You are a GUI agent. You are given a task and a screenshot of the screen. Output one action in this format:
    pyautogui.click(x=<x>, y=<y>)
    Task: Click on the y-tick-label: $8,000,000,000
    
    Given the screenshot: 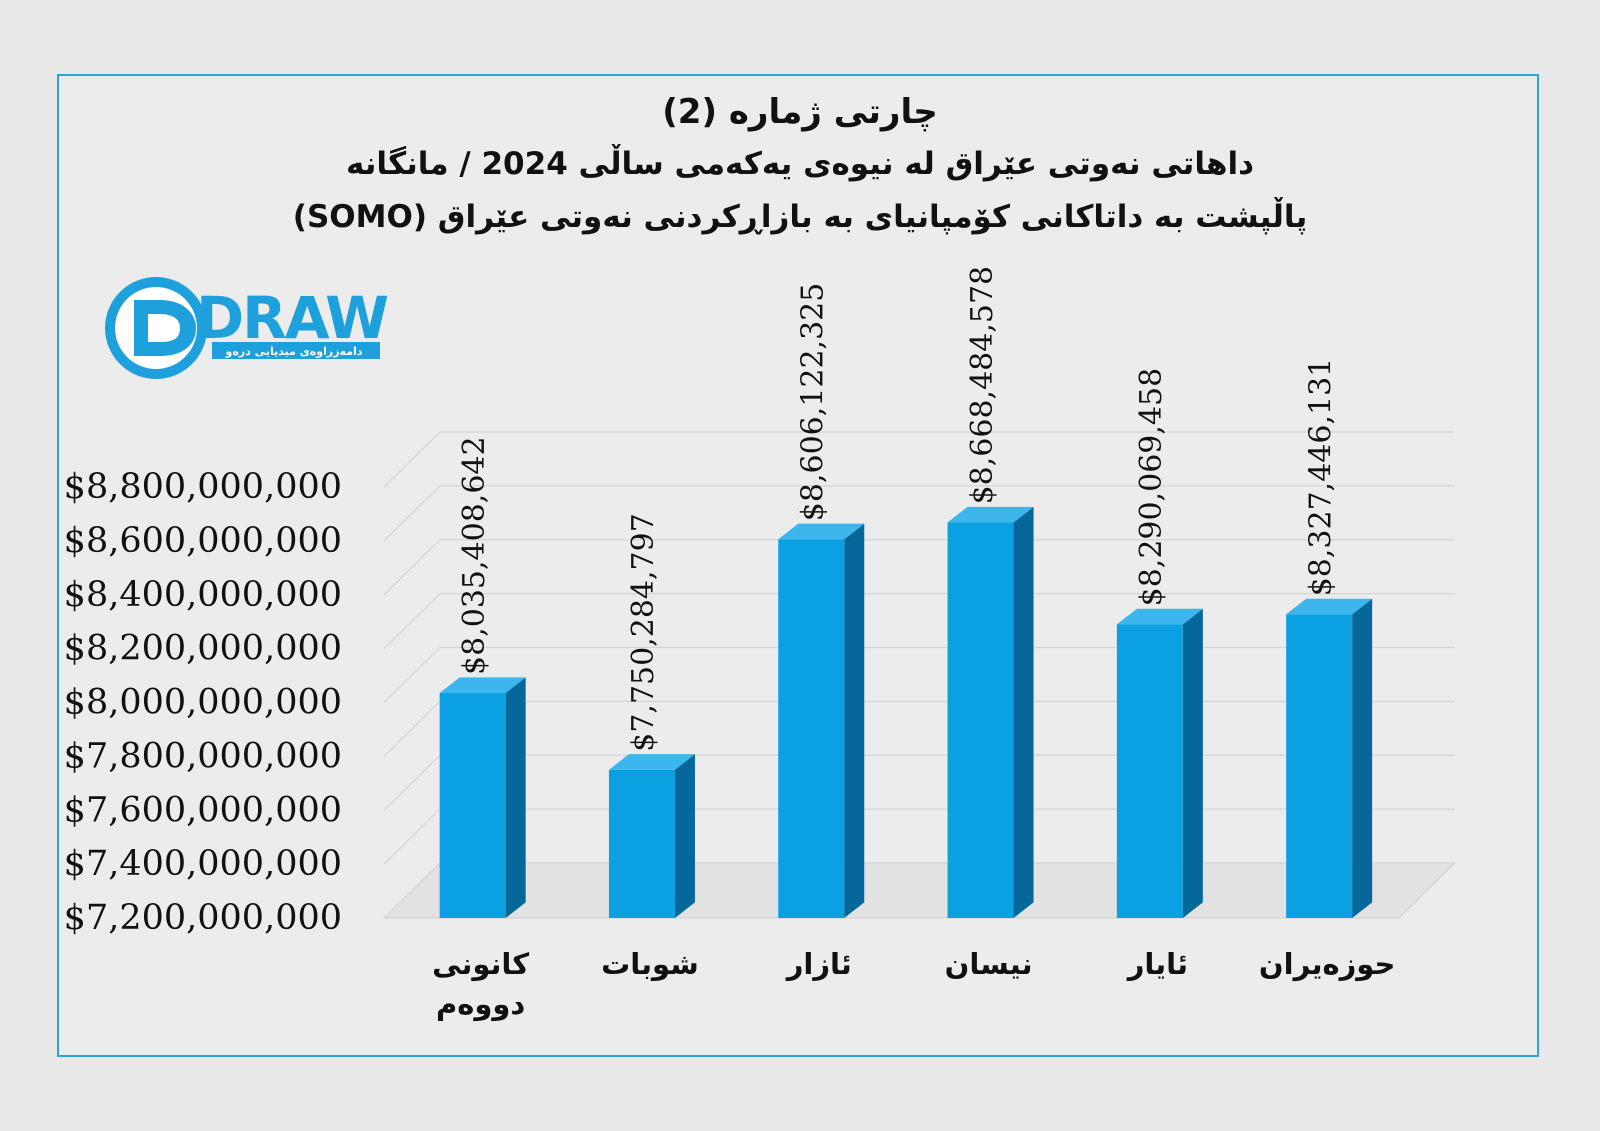 What is the action you would take?
    pyautogui.click(x=203, y=703)
    